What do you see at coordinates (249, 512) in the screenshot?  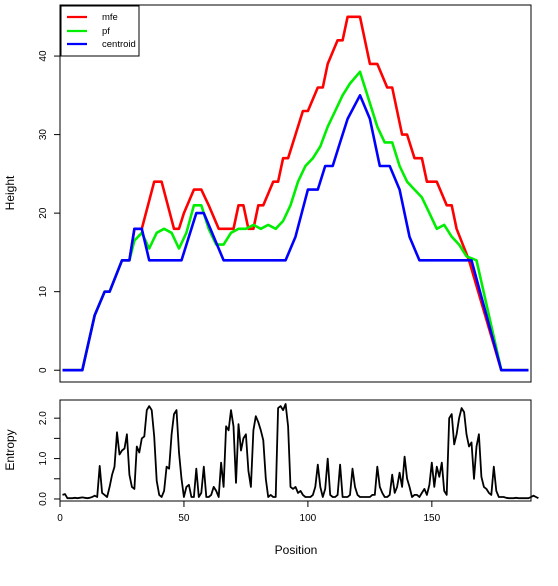 I see `position-x-axis: 0 50 100 150` at bounding box center [249, 512].